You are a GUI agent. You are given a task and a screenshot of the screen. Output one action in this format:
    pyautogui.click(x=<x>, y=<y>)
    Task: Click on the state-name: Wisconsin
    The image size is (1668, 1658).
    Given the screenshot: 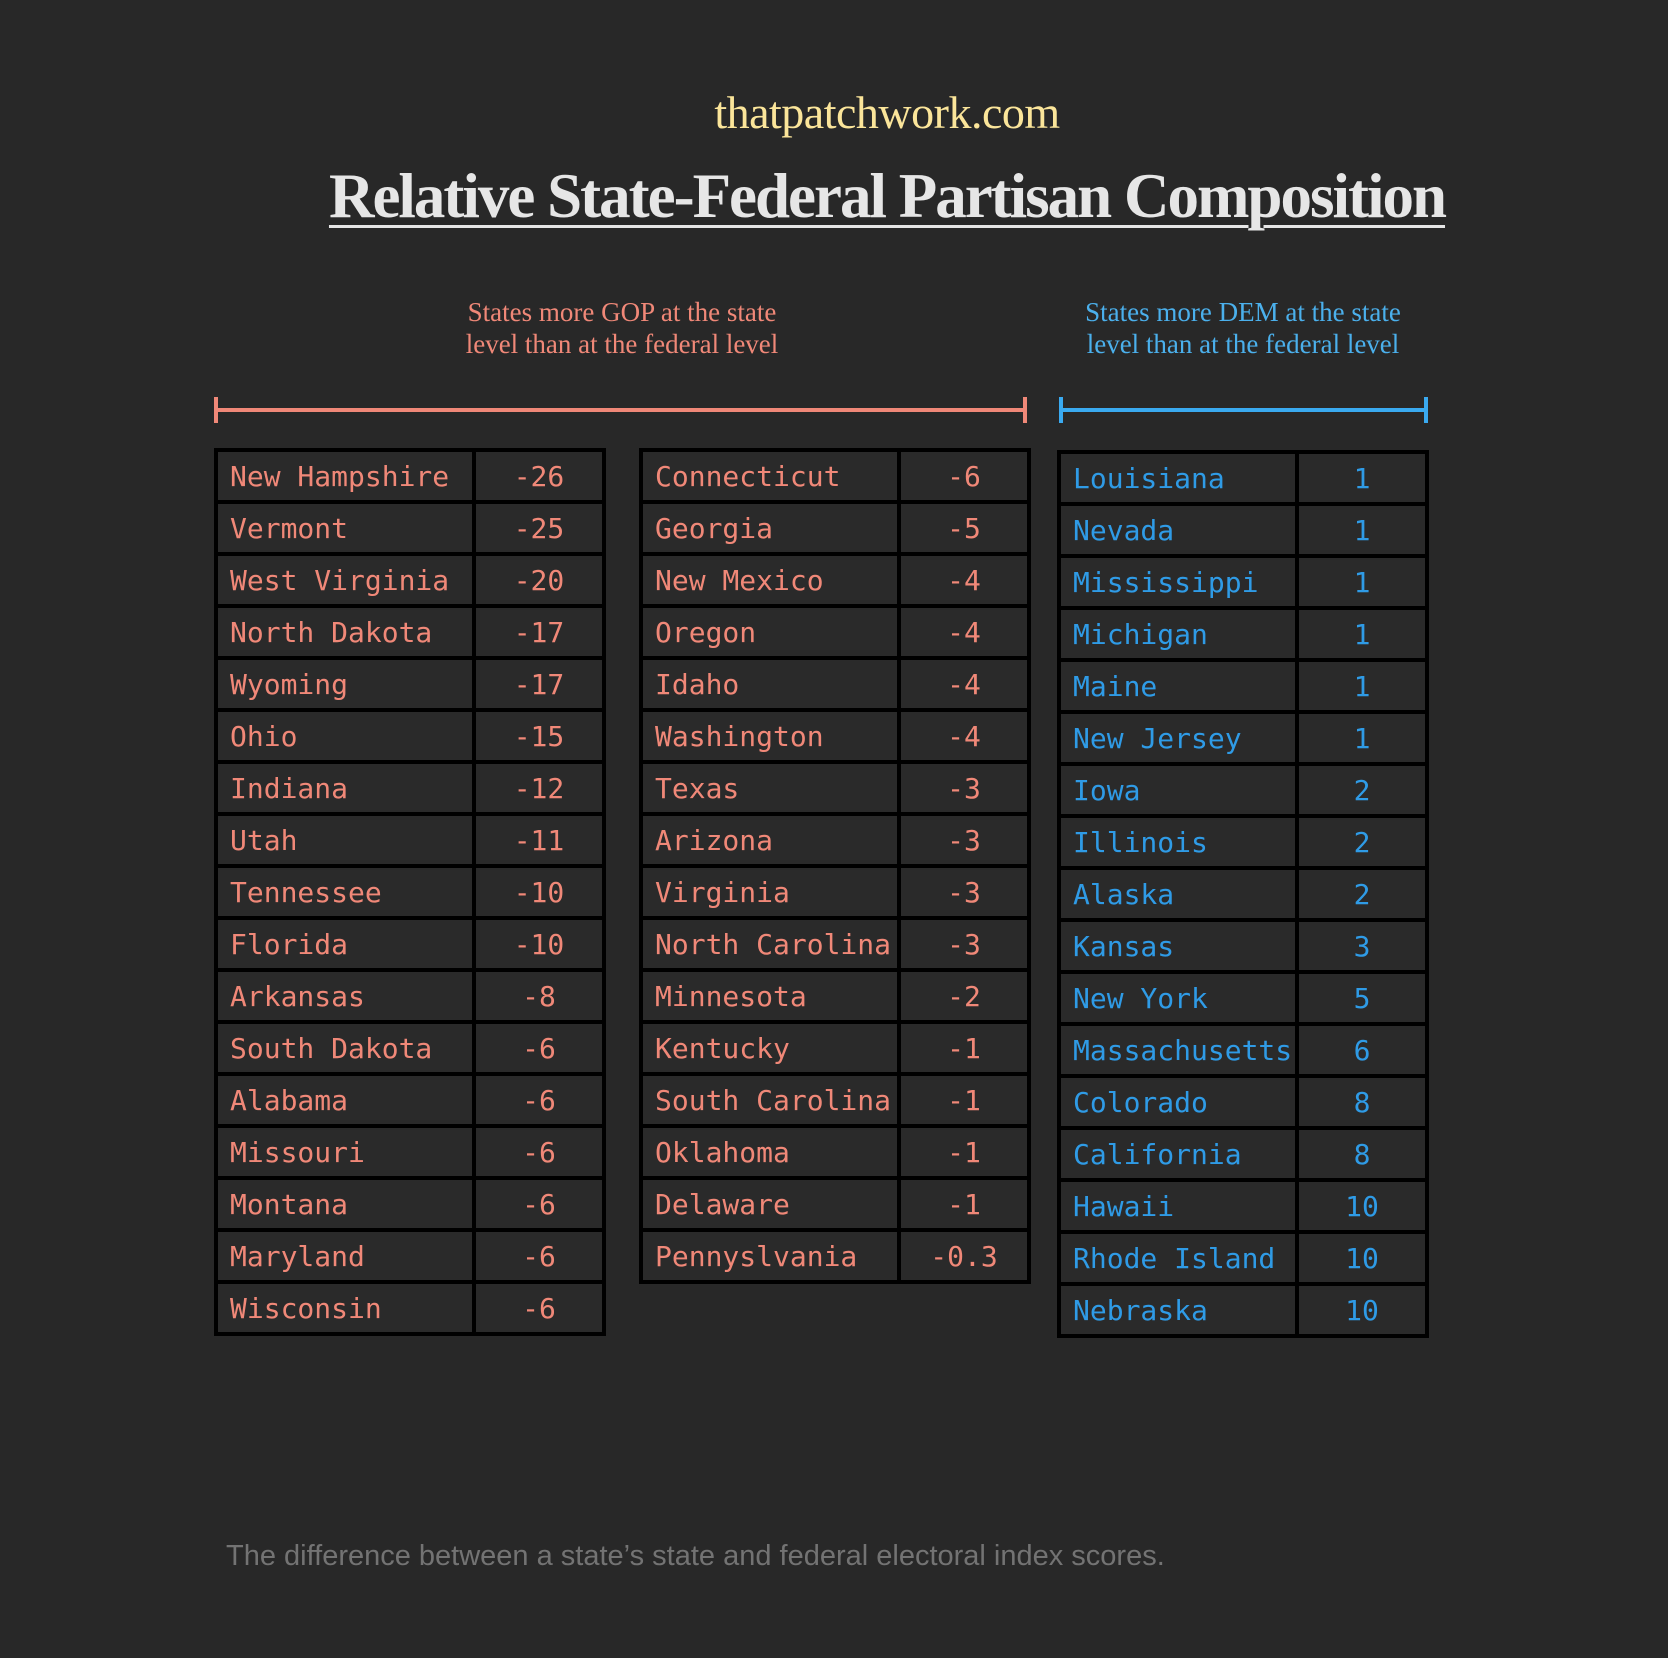 What is the action you would take?
    pyautogui.click(x=345, y=1308)
    